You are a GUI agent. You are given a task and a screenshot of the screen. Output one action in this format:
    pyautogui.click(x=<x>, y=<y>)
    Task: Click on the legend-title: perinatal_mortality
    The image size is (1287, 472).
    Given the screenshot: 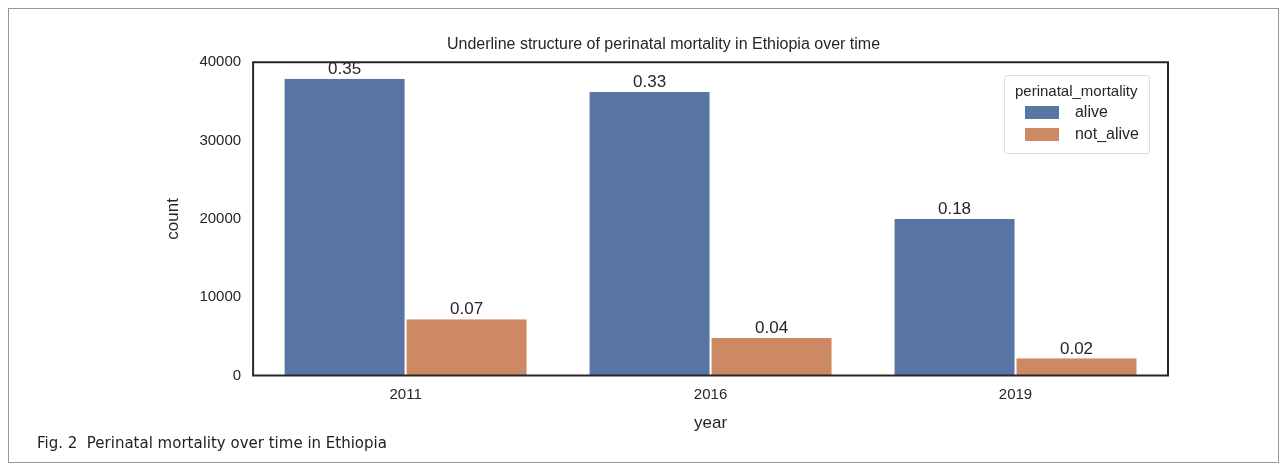 What is the action you would take?
    pyautogui.click(x=1076, y=90)
    